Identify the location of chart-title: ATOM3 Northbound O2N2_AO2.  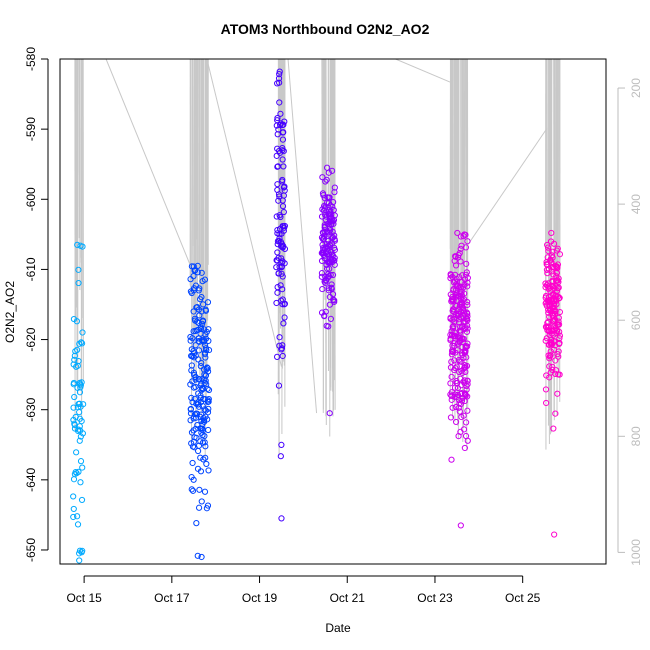
(325, 29).